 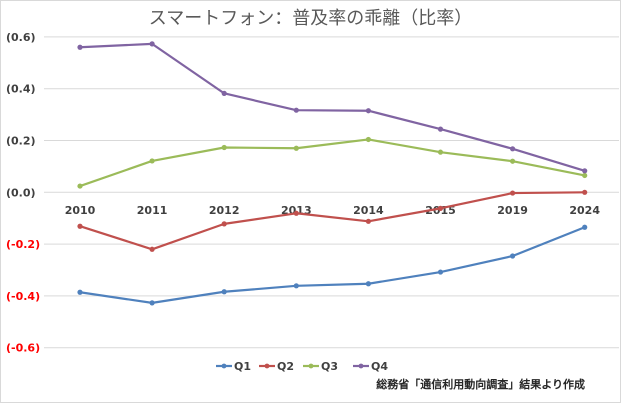 I want to click on x-tick-label: 2011, so click(x=152, y=210).